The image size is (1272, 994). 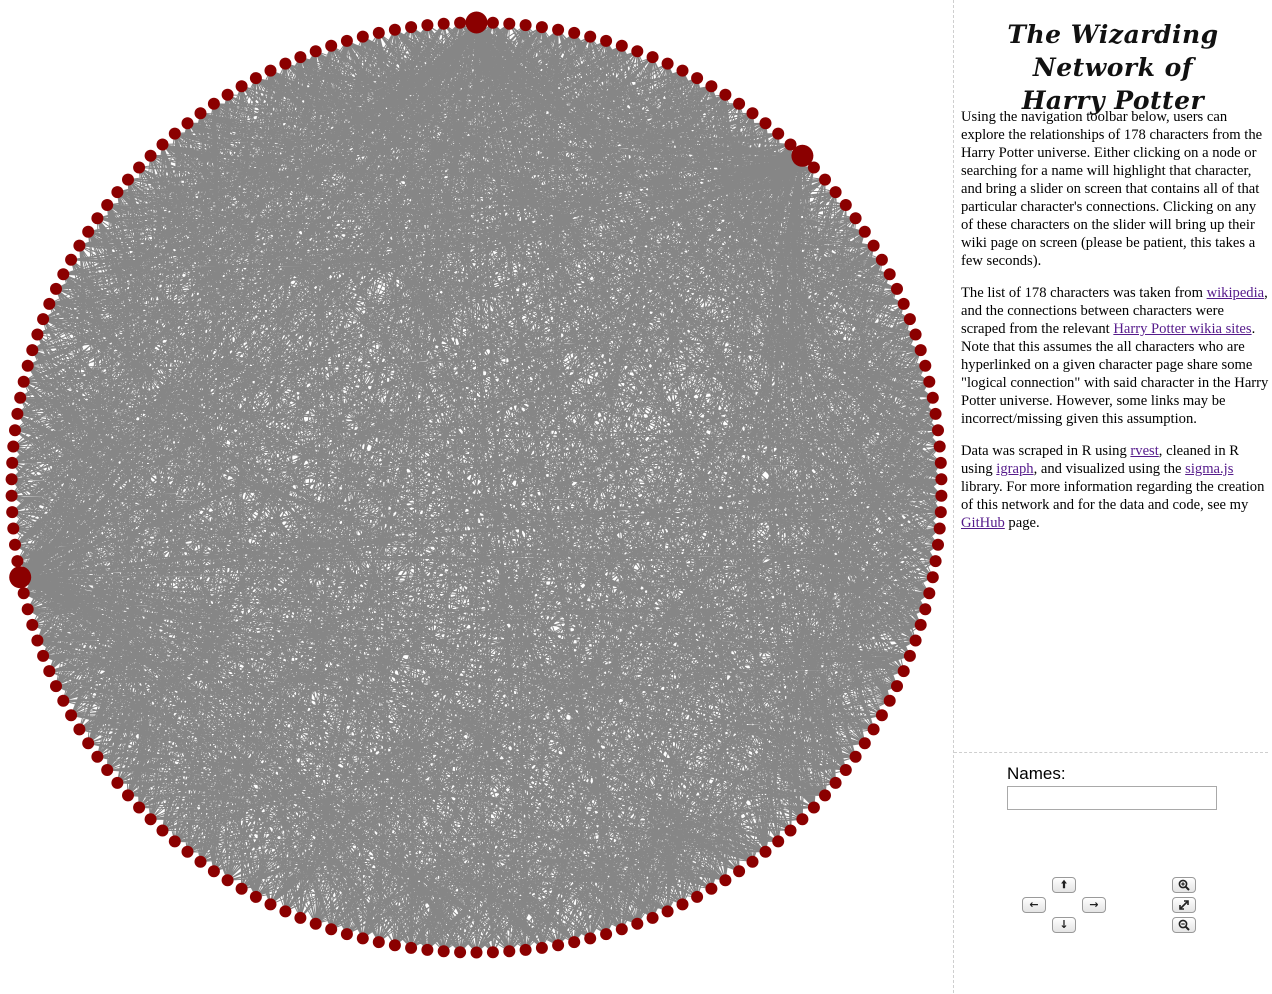 I want to click on reset-view-button, so click(x=1184, y=905).